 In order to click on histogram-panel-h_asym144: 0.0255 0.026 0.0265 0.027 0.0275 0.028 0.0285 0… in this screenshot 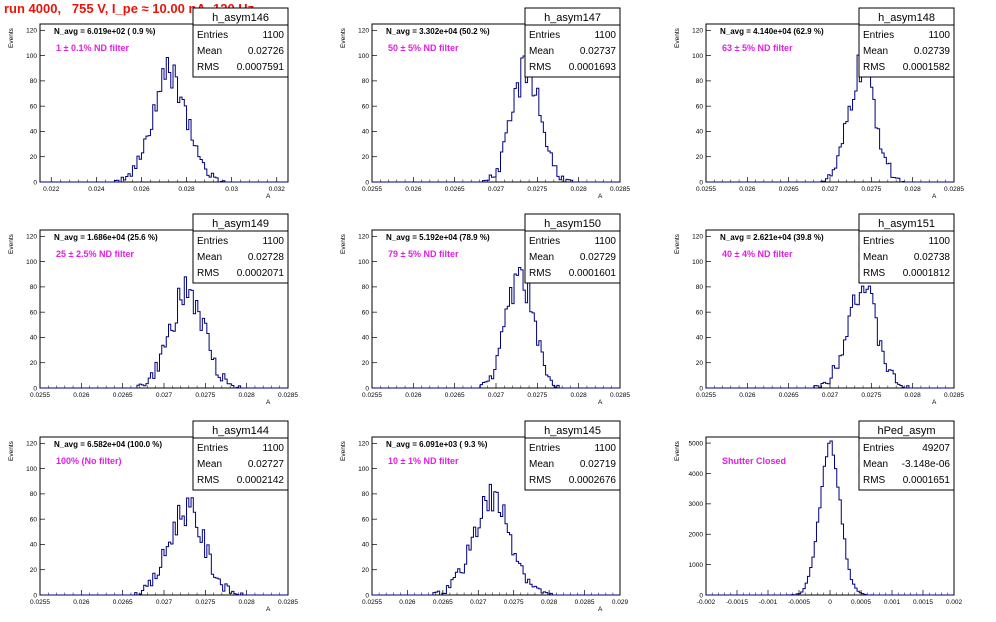, I will do `click(153, 516)`.